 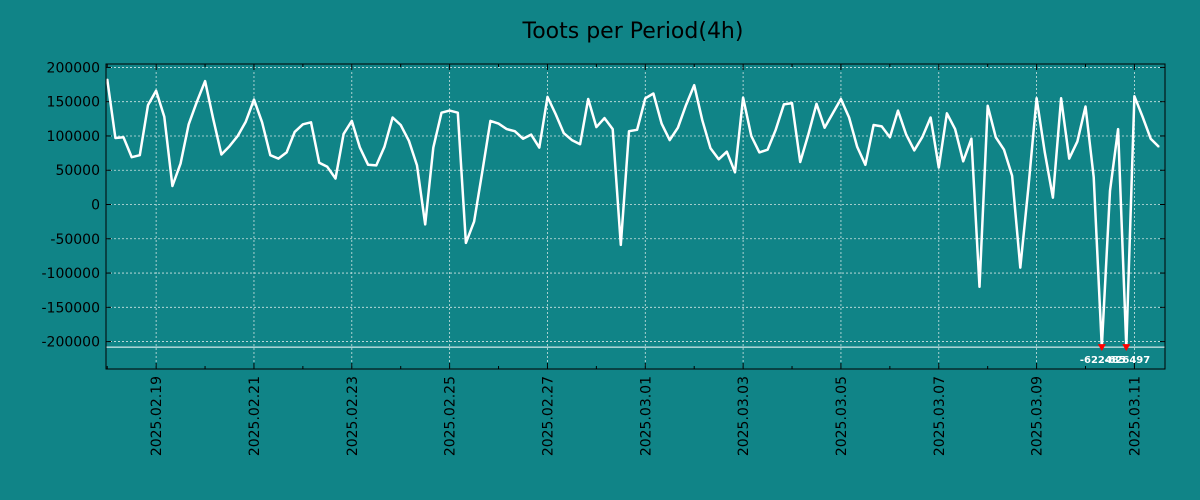 What do you see at coordinates (940, 416) in the screenshot?
I see `x-tick-label: 2025.03.07` at bounding box center [940, 416].